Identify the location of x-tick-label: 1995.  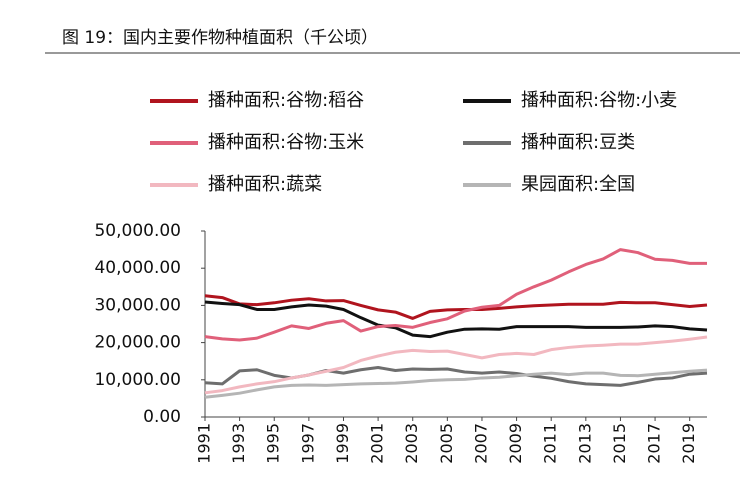
(273, 443).